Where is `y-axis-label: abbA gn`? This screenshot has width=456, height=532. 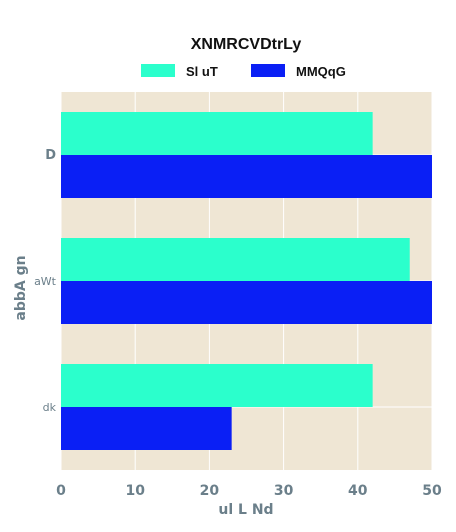 y-axis-label: abbA gn is located at coordinates (21, 287).